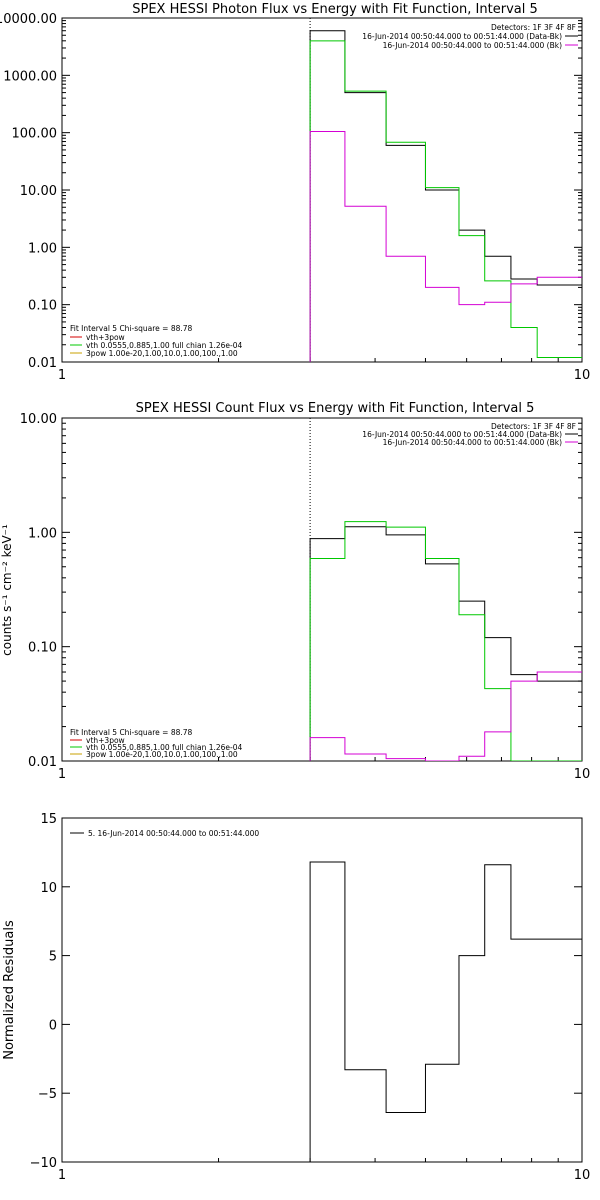 Image resolution: width=600 pixels, height=1200 pixels. Describe the element at coordinates (48, 819) in the screenshot. I see `y-tick-label: 15` at that location.